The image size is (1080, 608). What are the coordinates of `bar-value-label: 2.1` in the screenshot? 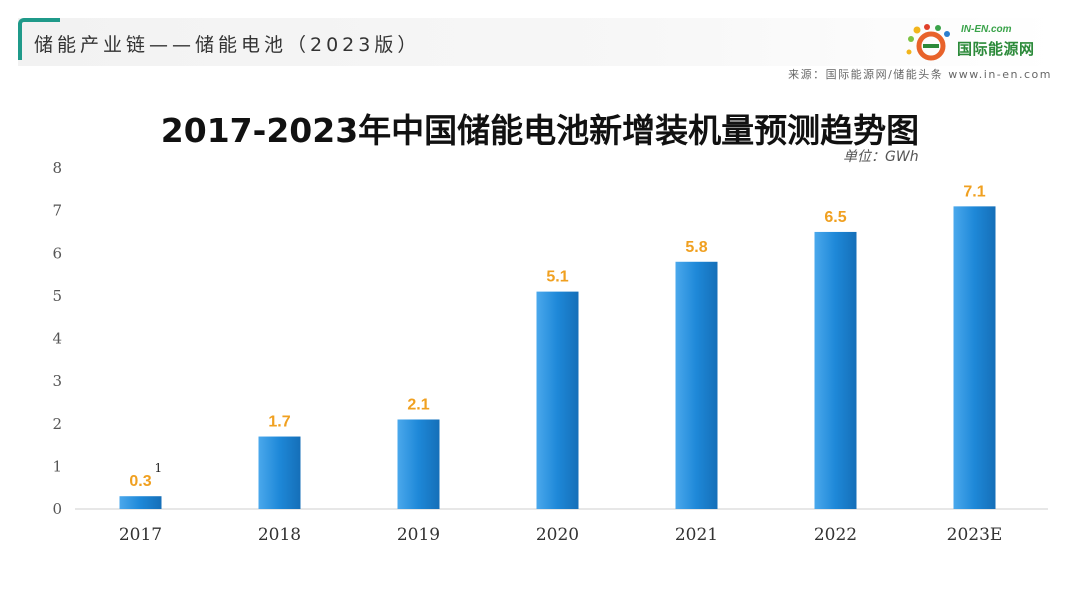 It's located at (418, 404).